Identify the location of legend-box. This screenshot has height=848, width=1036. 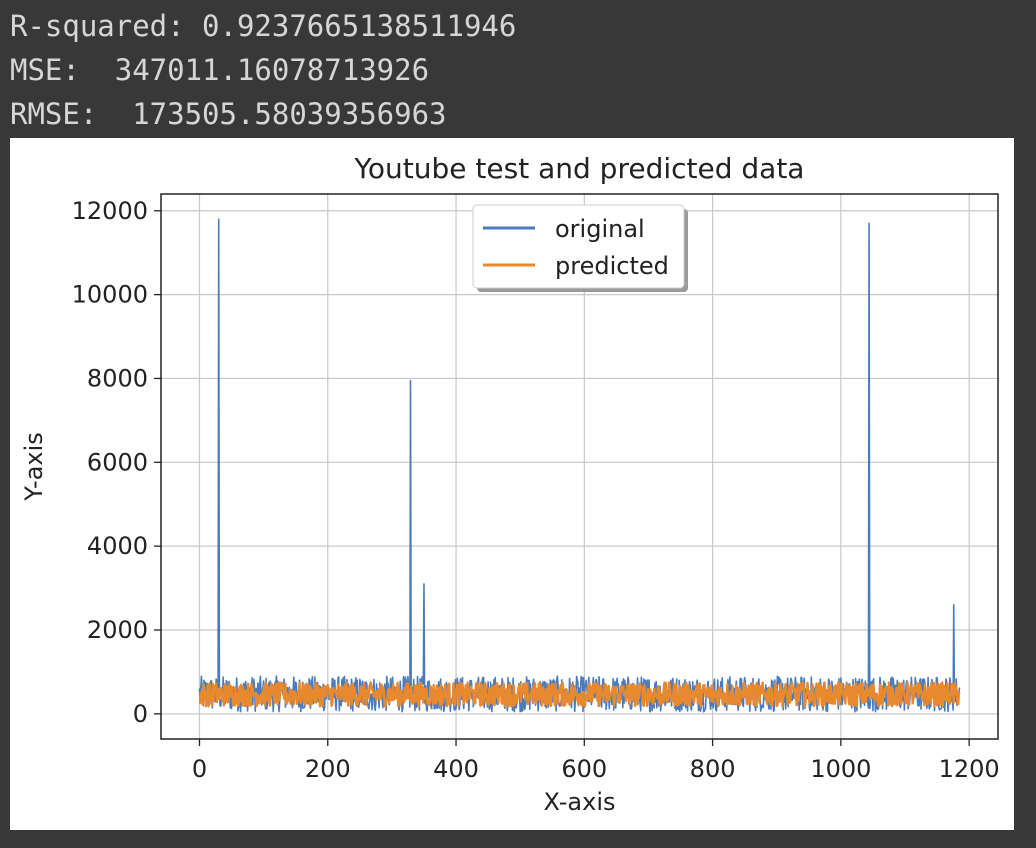
(578, 246).